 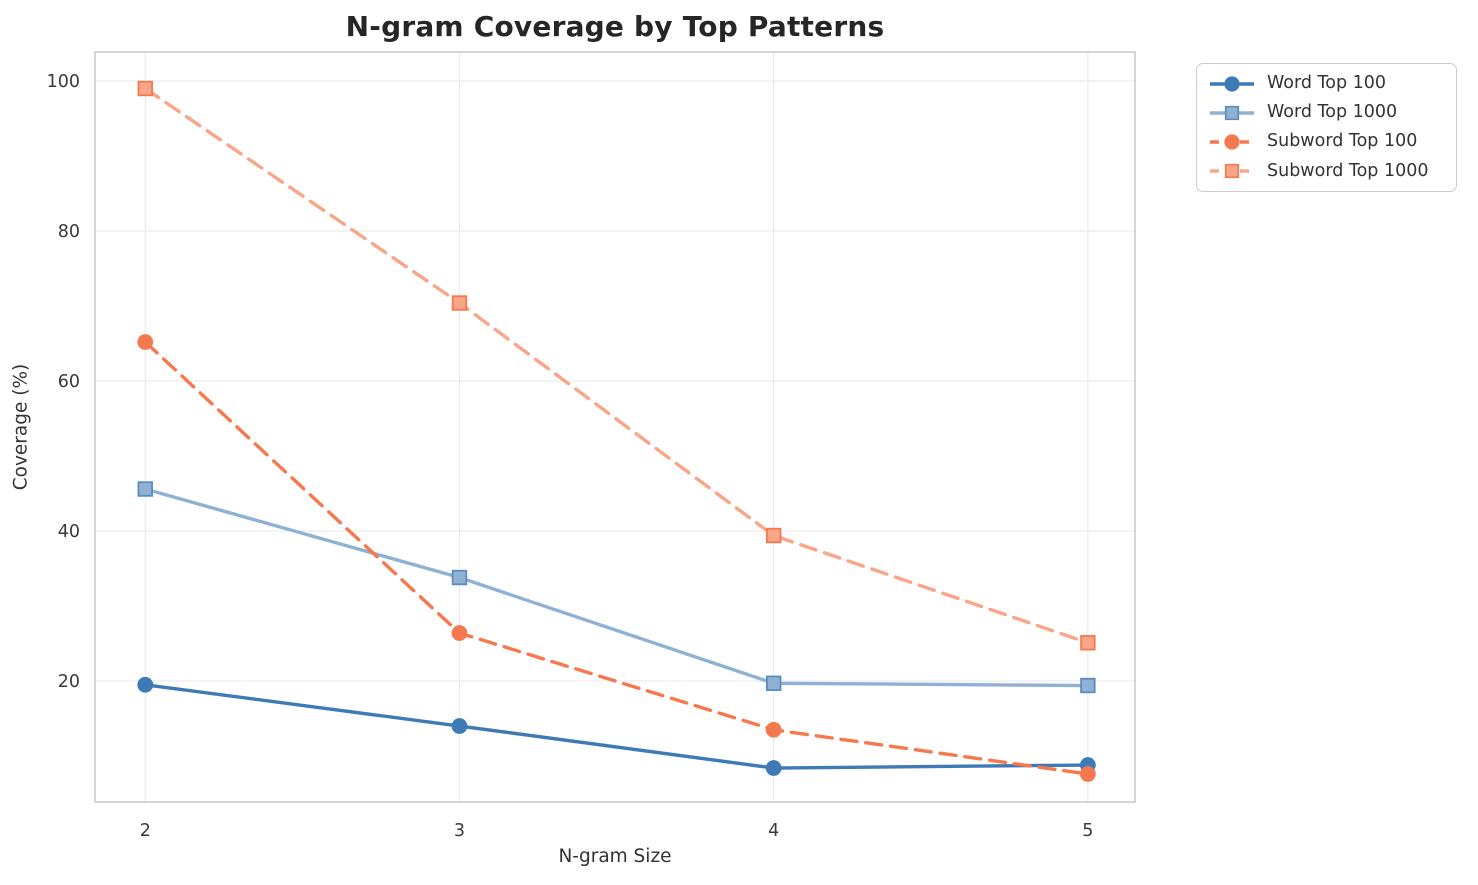 I want to click on y-tick-label: 60, so click(x=69, y=382).